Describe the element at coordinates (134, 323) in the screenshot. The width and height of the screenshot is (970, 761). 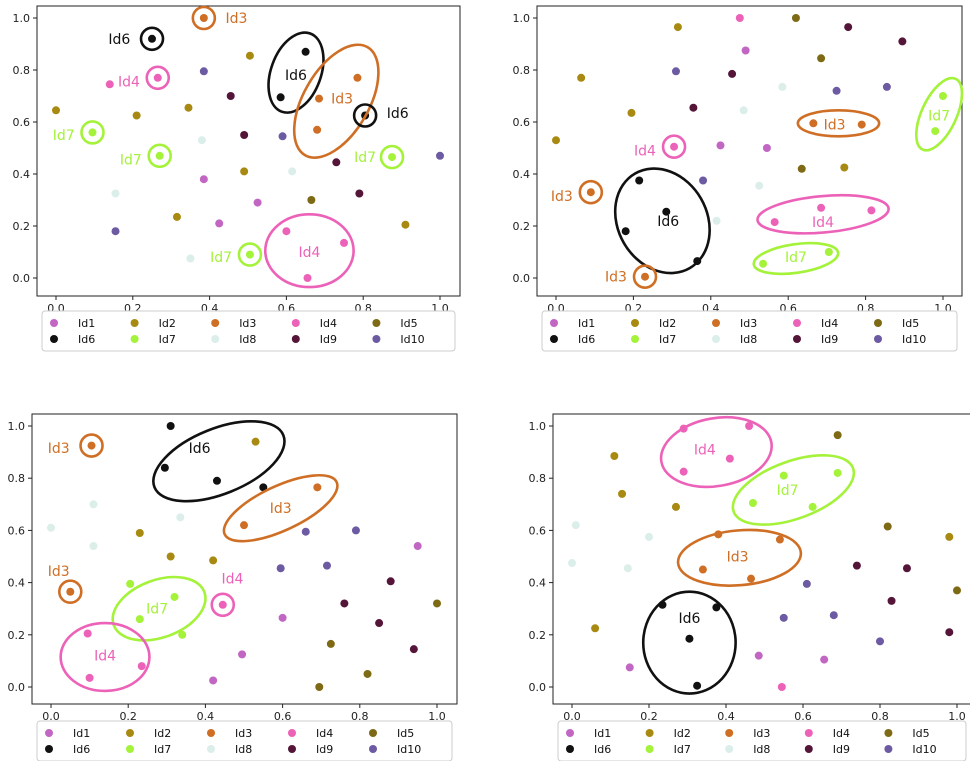
I see `legend-marker-id2` at that location.